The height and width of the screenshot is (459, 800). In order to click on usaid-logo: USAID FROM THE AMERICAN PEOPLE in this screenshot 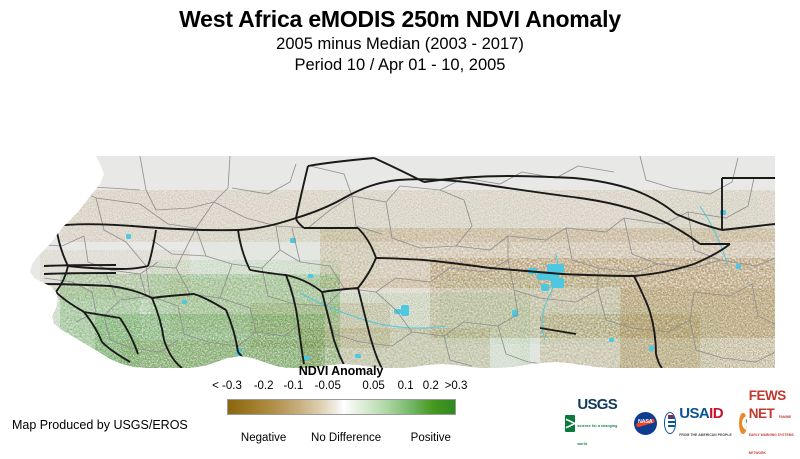, I will do `click(698, 421)`.